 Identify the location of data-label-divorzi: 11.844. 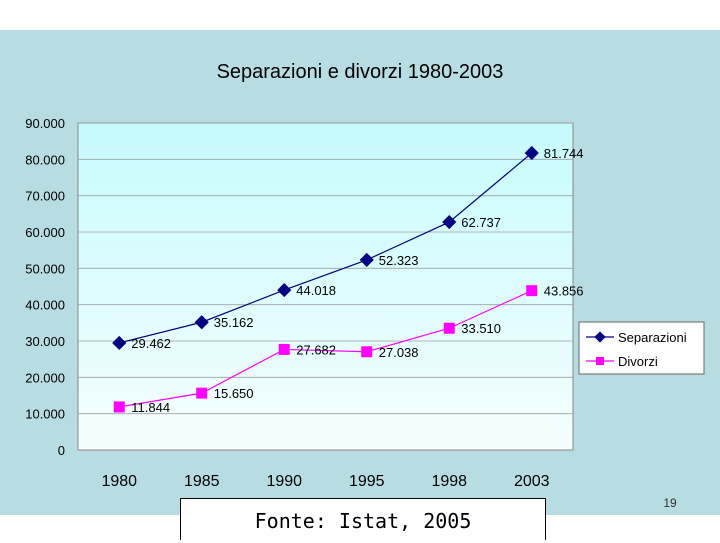
(150, 407).